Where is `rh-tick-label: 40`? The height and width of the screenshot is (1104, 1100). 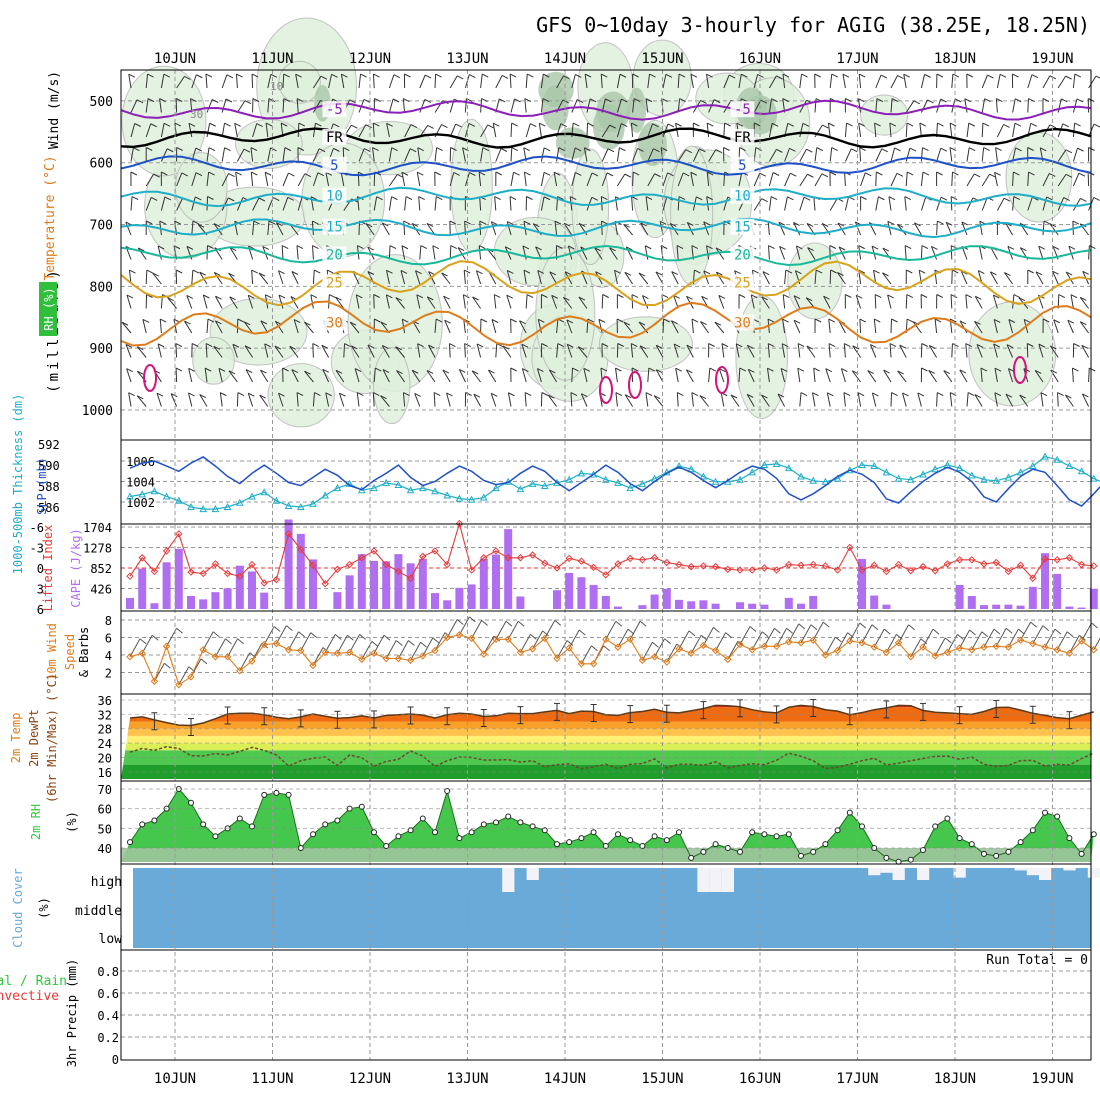 rh-tick-label: 40 is located at coordinates (105, 849).